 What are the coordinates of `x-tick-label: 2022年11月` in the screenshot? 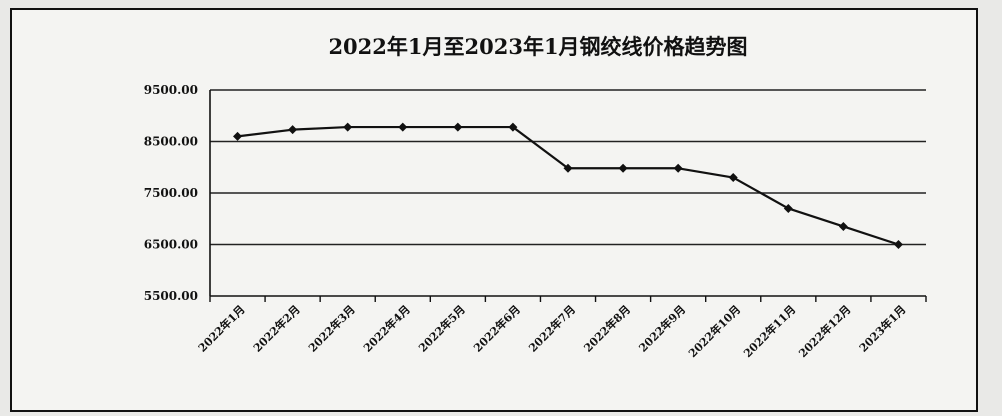 It's located at (769, 331).